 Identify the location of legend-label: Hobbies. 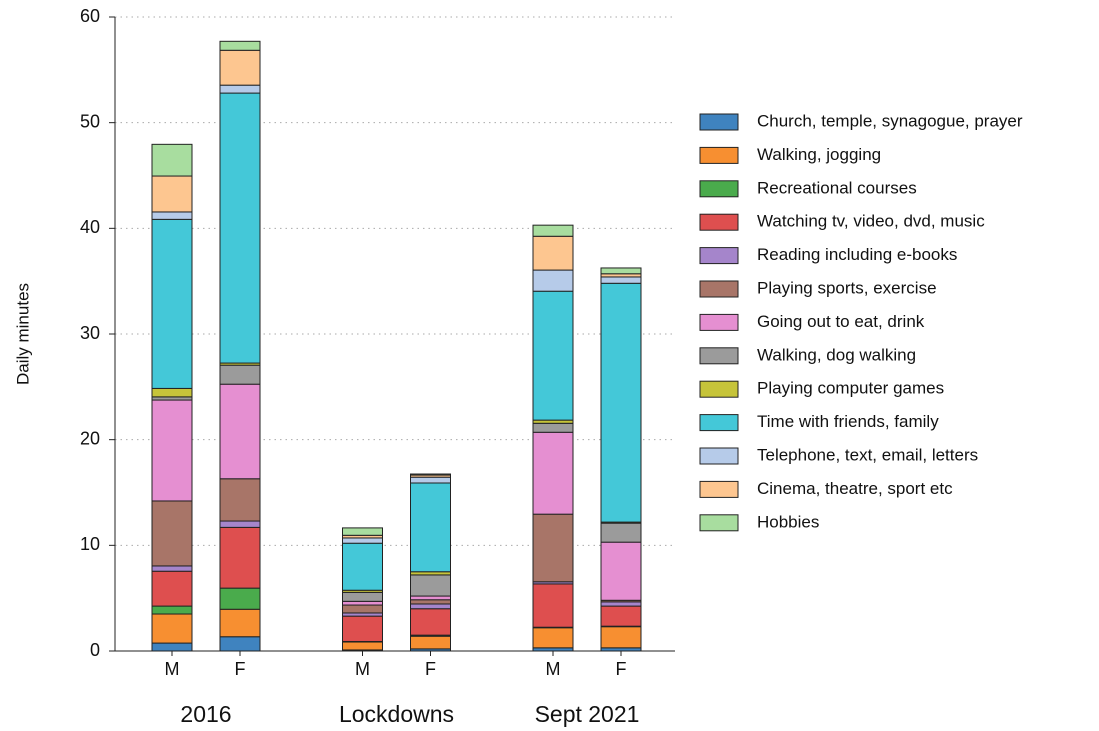
(788, 521).